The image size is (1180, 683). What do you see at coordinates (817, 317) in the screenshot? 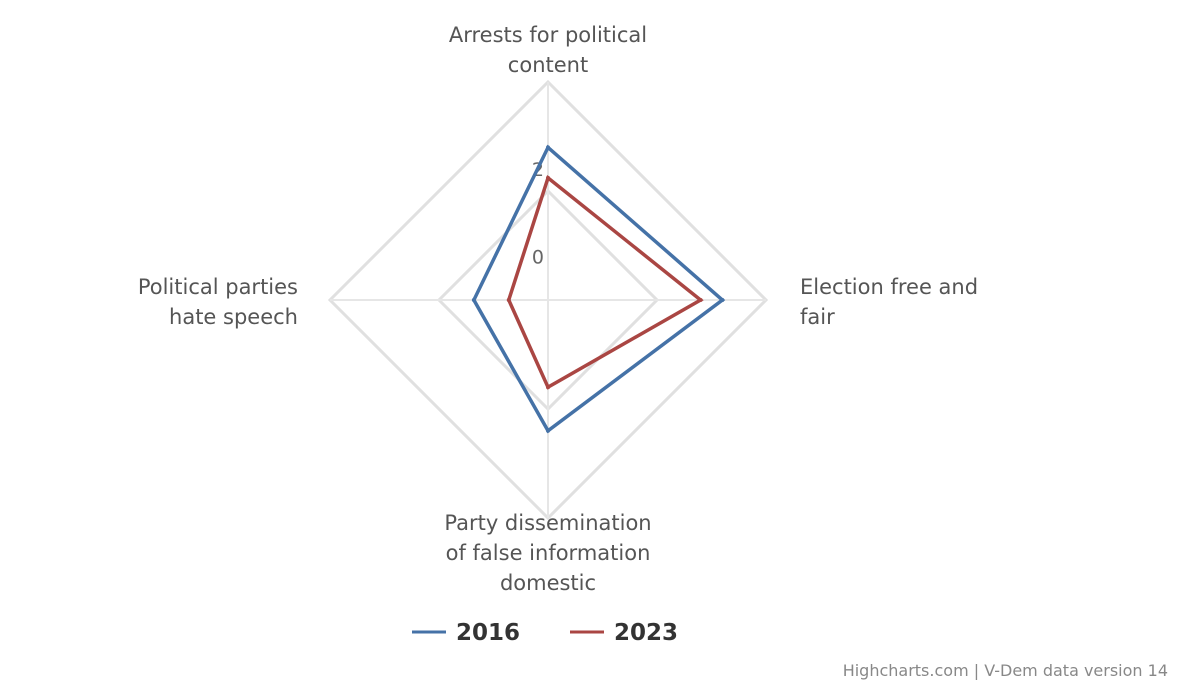
I see `category-label-line: fair` at bounding box center [817, 317].